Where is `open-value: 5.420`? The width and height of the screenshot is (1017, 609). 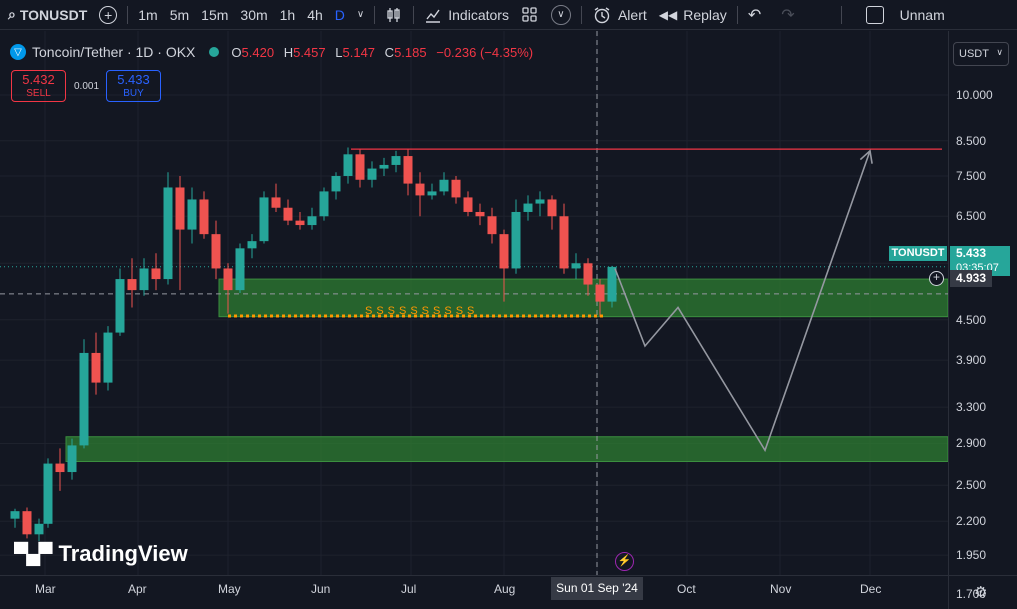
open-value: 5.420 is located at coordinates (258, 52).